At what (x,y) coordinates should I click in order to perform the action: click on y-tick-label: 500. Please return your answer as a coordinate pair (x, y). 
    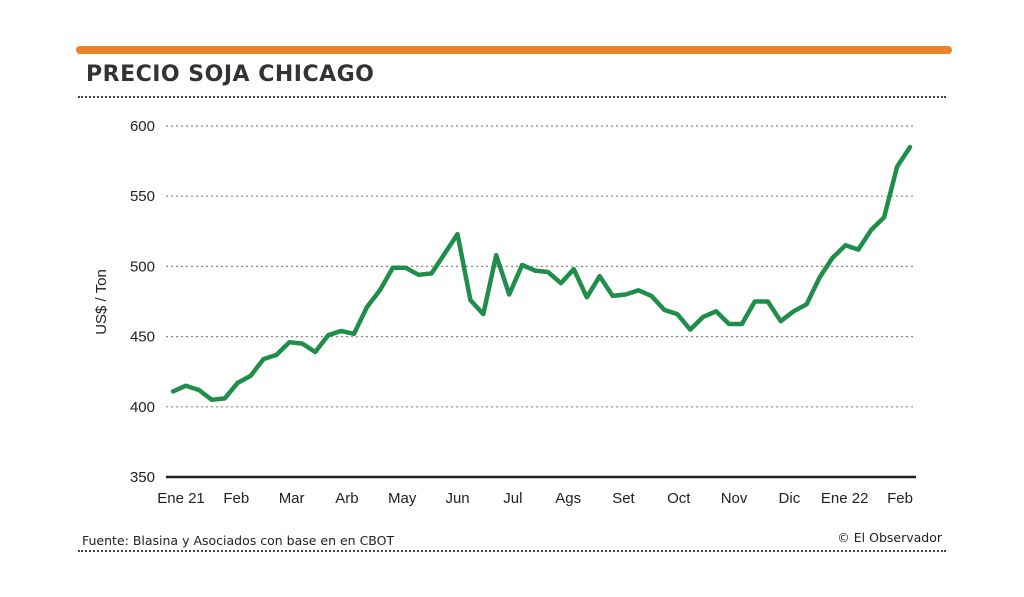
    Looking at the image, I should click on (142, 266).